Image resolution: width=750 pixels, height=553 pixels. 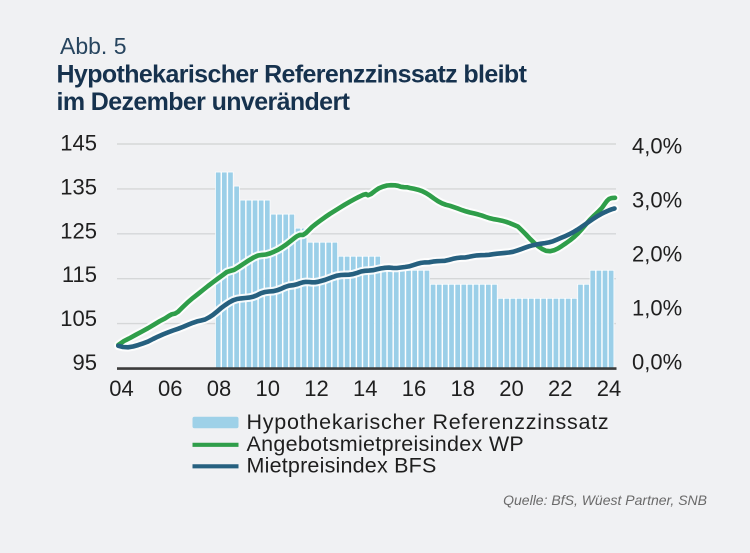 I want to click on svg-text: 105, so click(x=78, y=318).